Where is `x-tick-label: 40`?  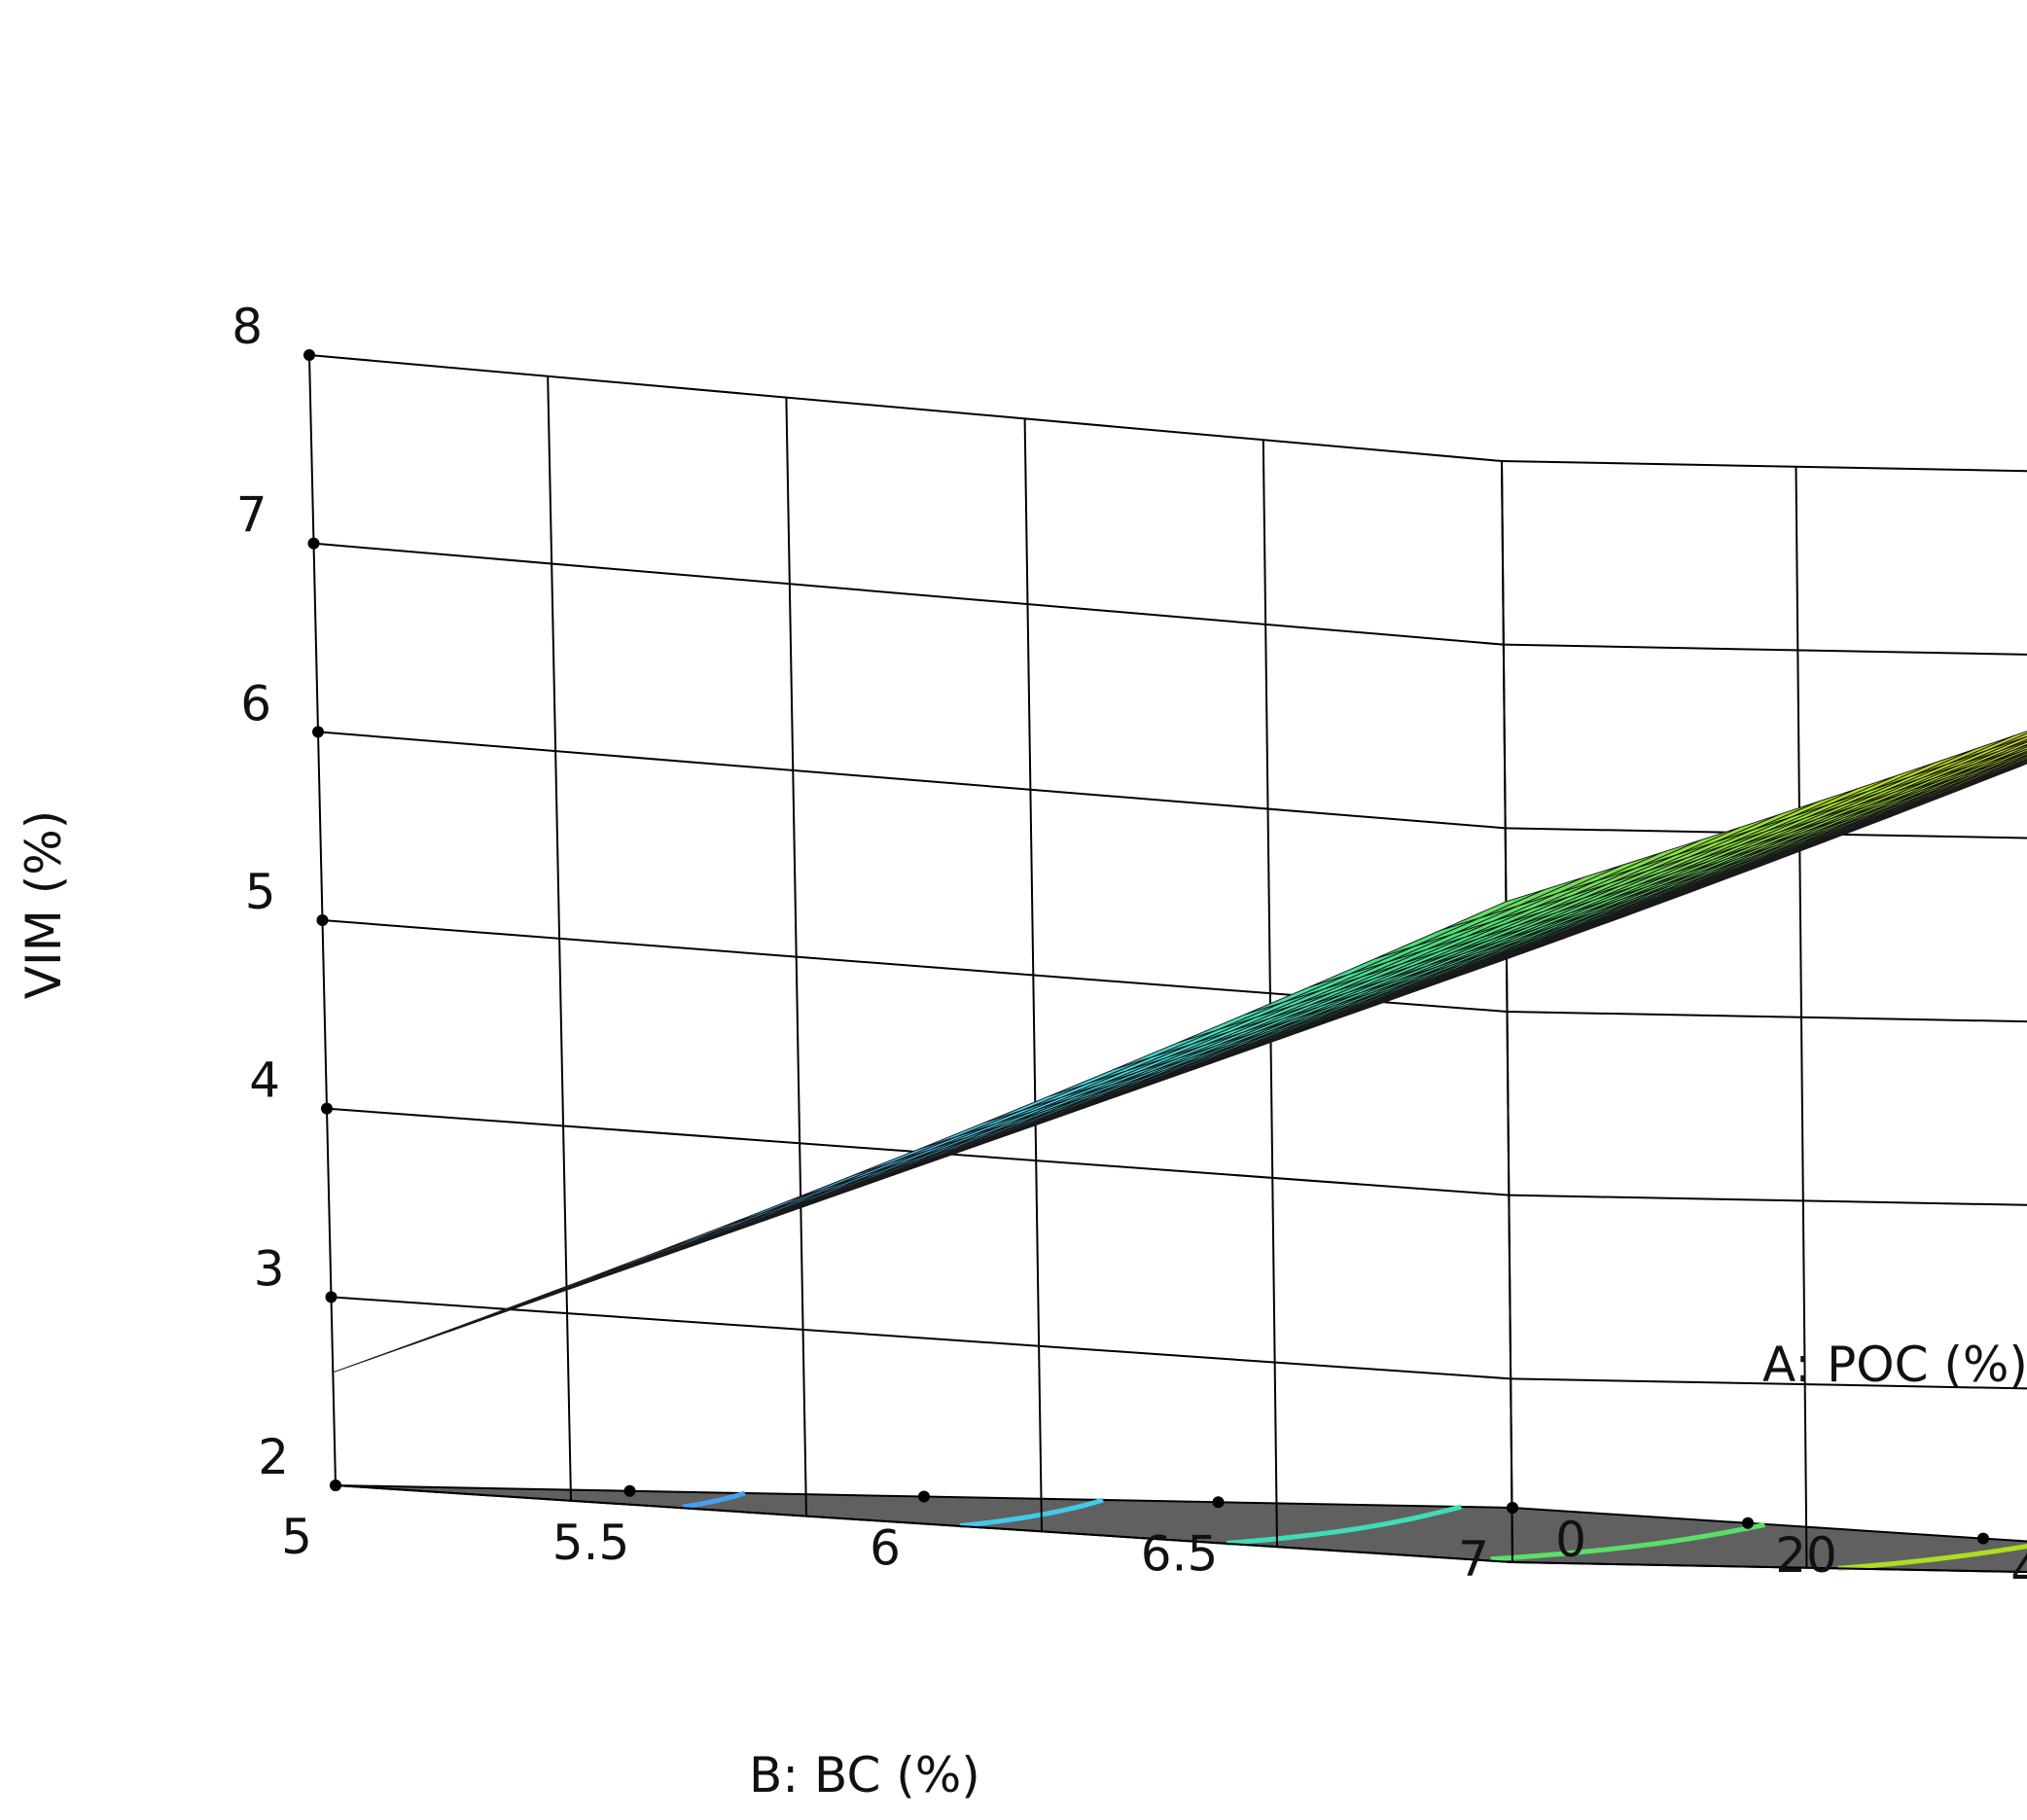
x-tick-label: 40 is located at coordinates (2018, 1571).